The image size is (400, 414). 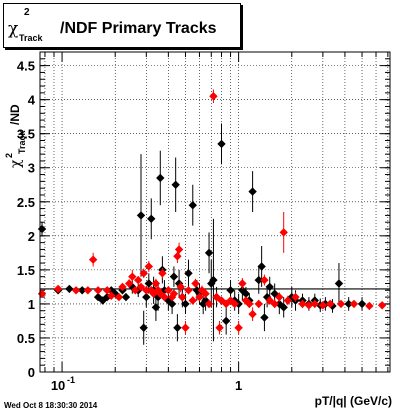 What do you see at coordinates (22, 142) in the screenshot?
I see `ylabel-sub: Track` at bounding box center [22, 142].